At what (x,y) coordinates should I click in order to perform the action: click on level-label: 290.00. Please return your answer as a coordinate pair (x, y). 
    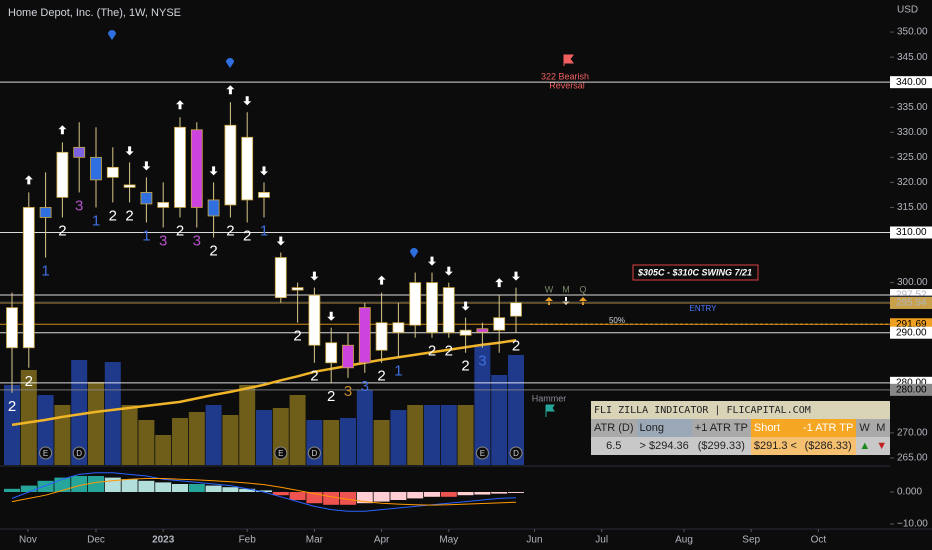
    Looking at the image, I should click on (911, 332).